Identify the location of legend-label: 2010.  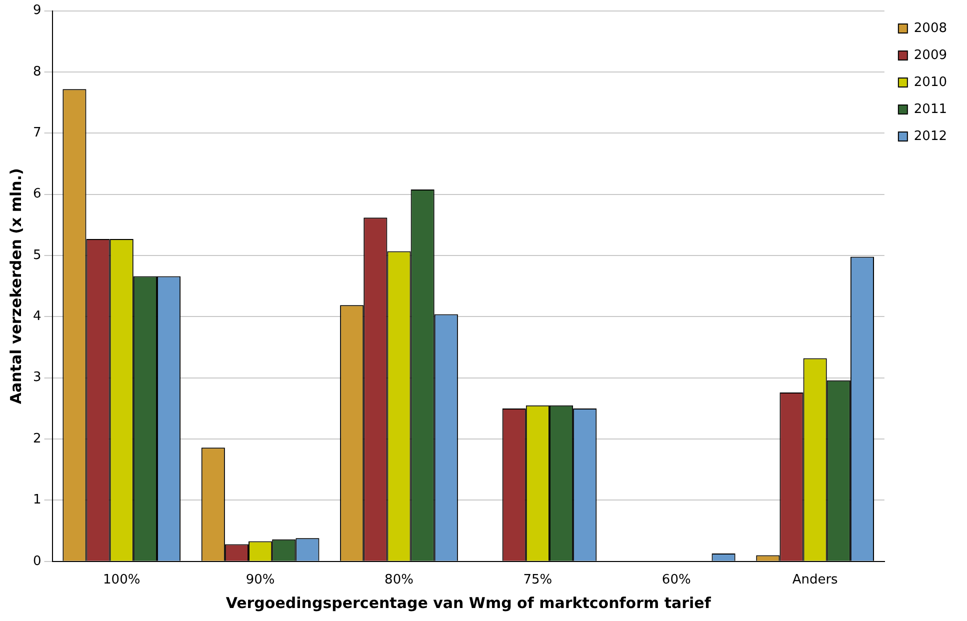
(931, 82).